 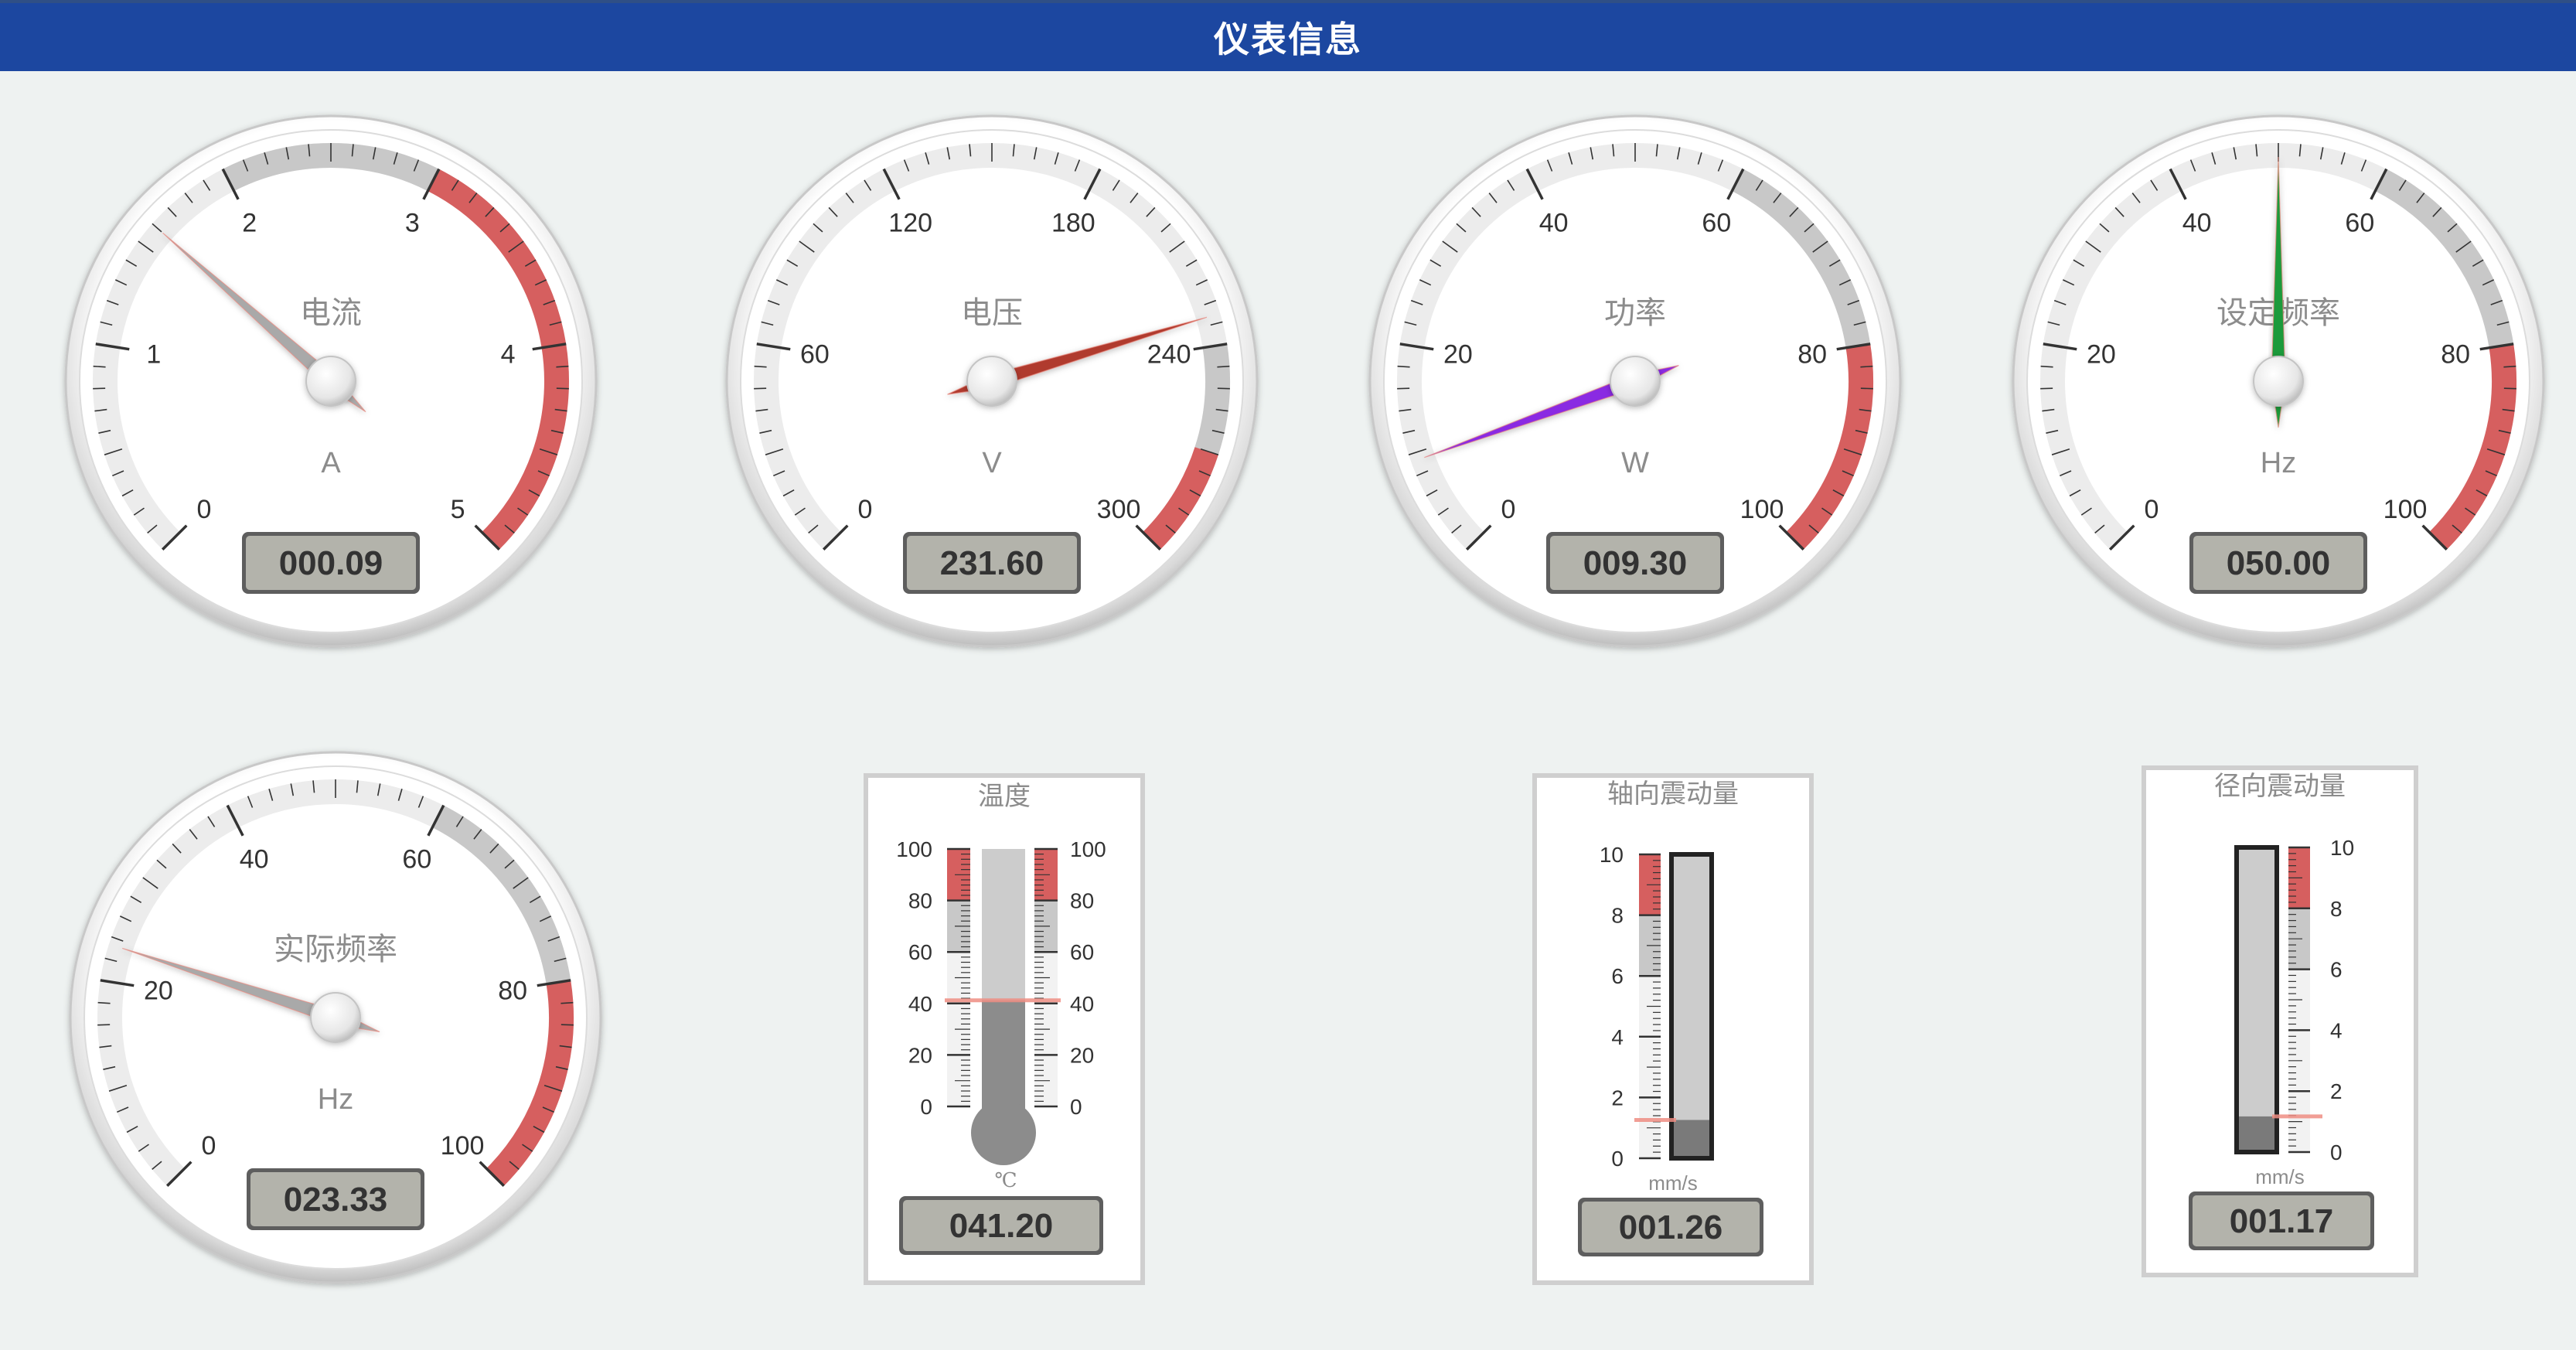 I want to click on page-header: 仪表信息, so click(x=1288, y=35).